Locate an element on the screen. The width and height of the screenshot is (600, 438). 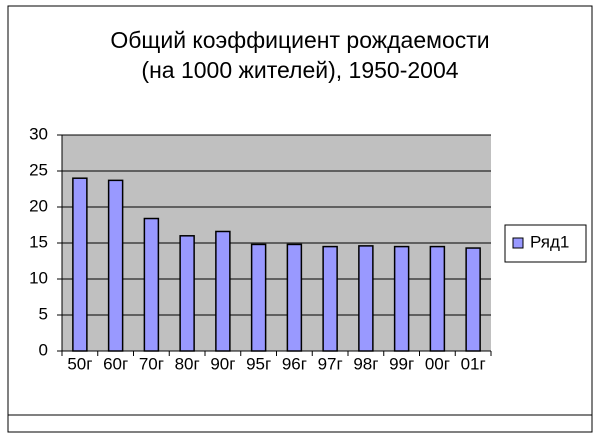
x-tick-label: 00г is located at coordinates (437, 363).